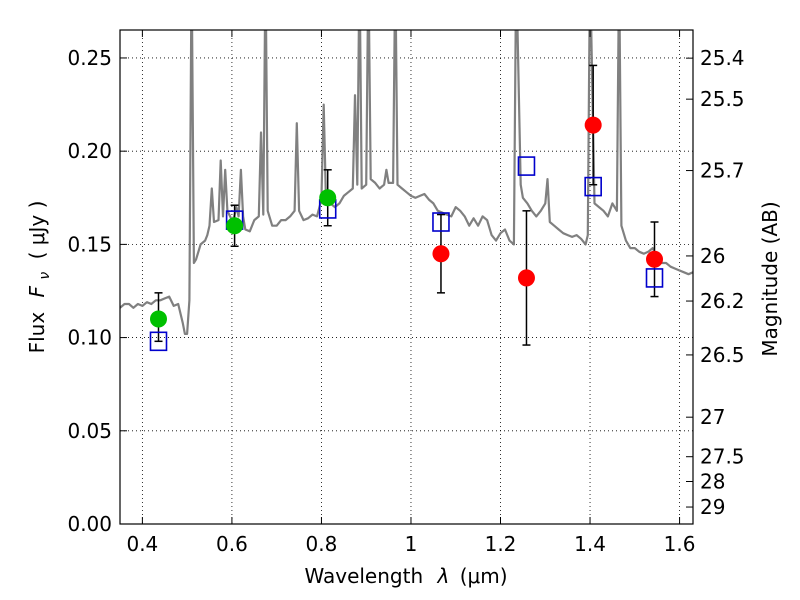 Image resolution: width=800 pixels, height=600 pixels. What do you see at coordinates (770, 278) in the screenshot?
I see `secondary-y-axis-label: Magnitude (AB)` at bounding box center [770, 278].